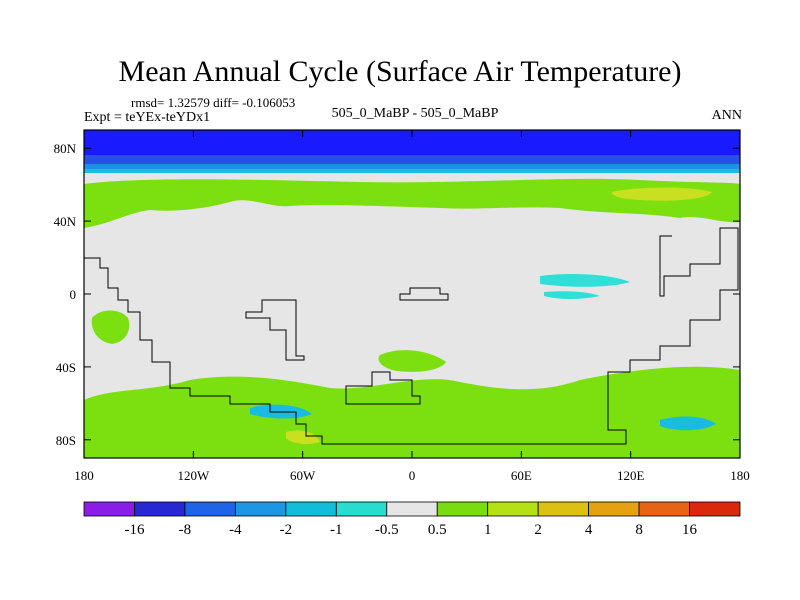 This screenshot has width=800, height=600. What do you see at coordinates (631, 475) in the screenshot?
I see `x-tick-label: 120E` at bounding box center [631, 475].